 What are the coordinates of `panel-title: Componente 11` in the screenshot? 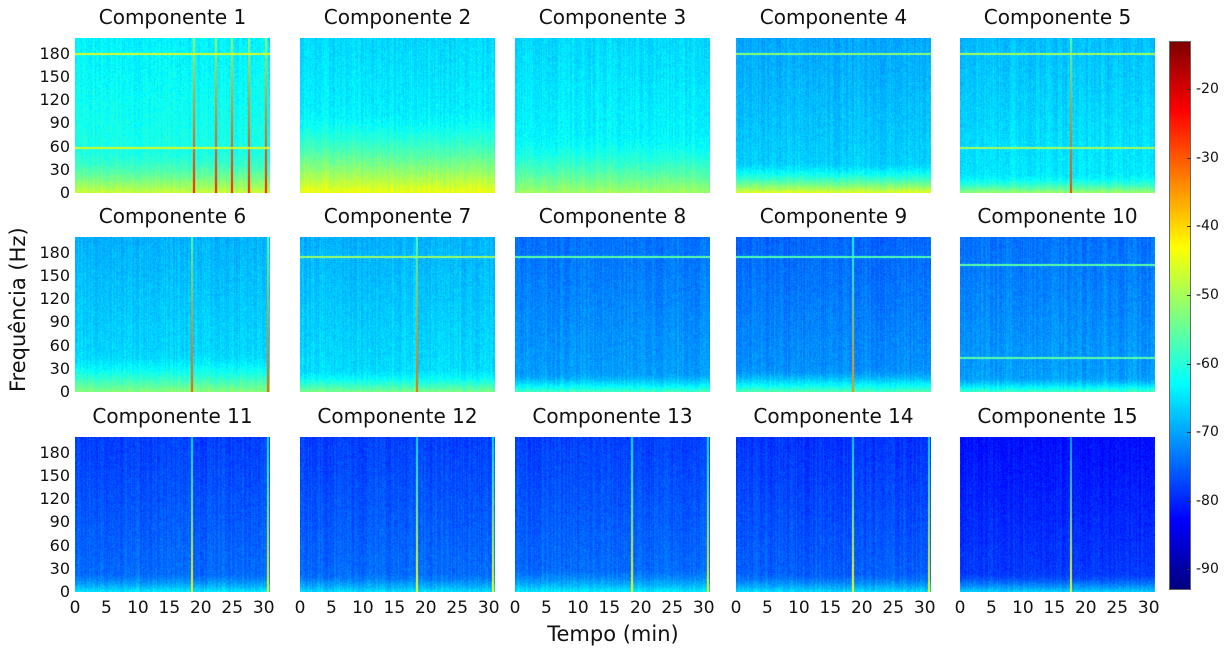 It's located at (172, 416).